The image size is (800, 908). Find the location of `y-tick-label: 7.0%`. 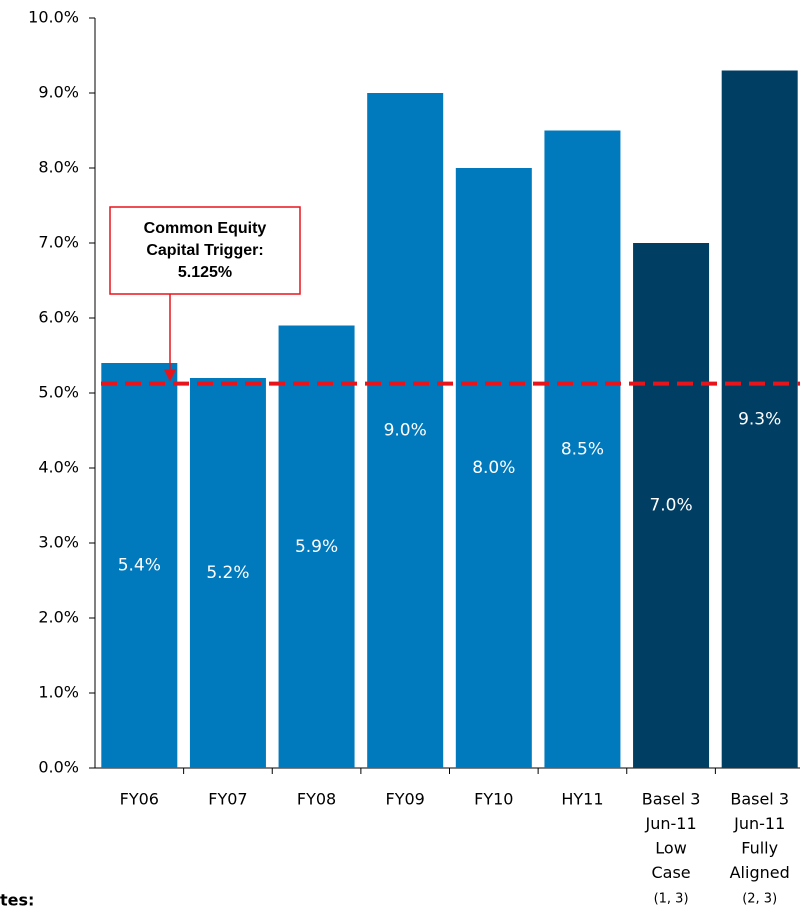

y-tick-label: 7.0% is located at coordinates (58, 242).